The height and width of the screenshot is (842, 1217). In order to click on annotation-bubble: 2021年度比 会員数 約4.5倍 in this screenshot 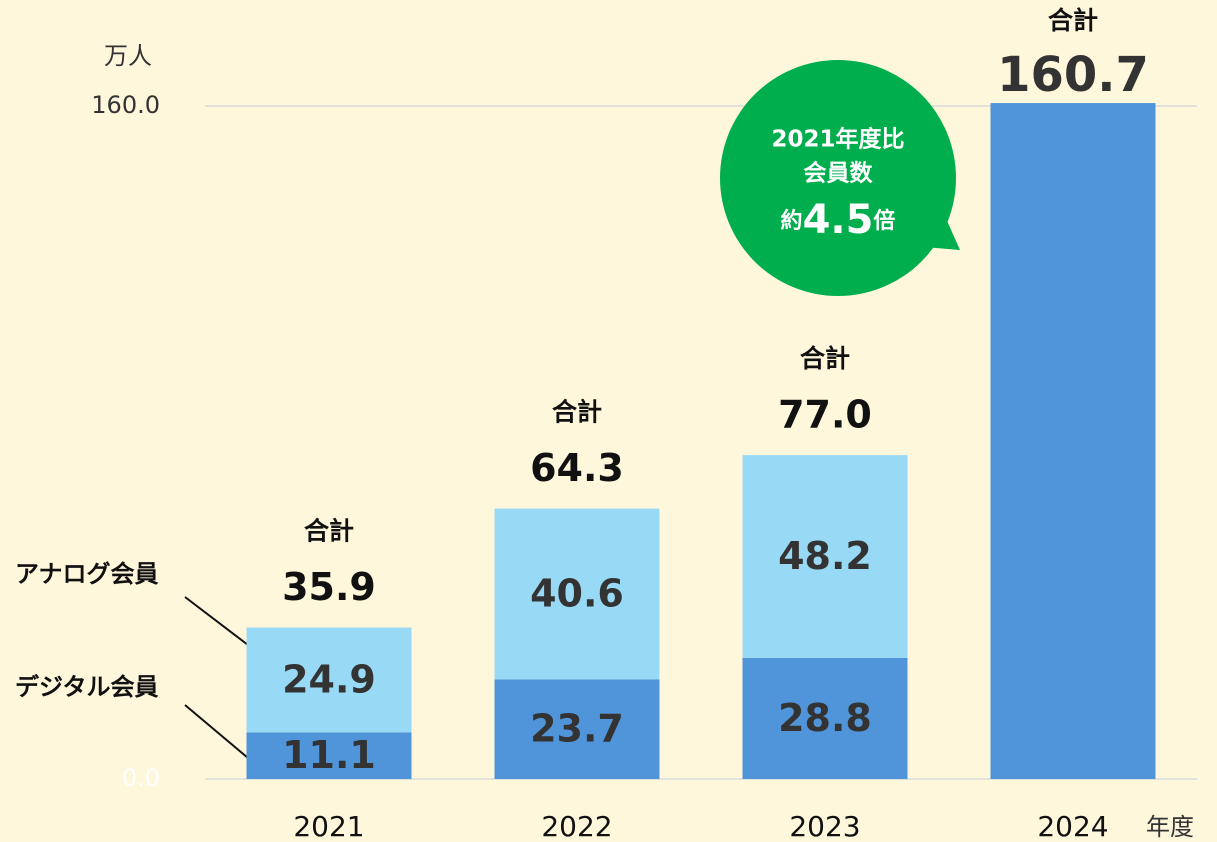, I will do `click(840, 178)`.